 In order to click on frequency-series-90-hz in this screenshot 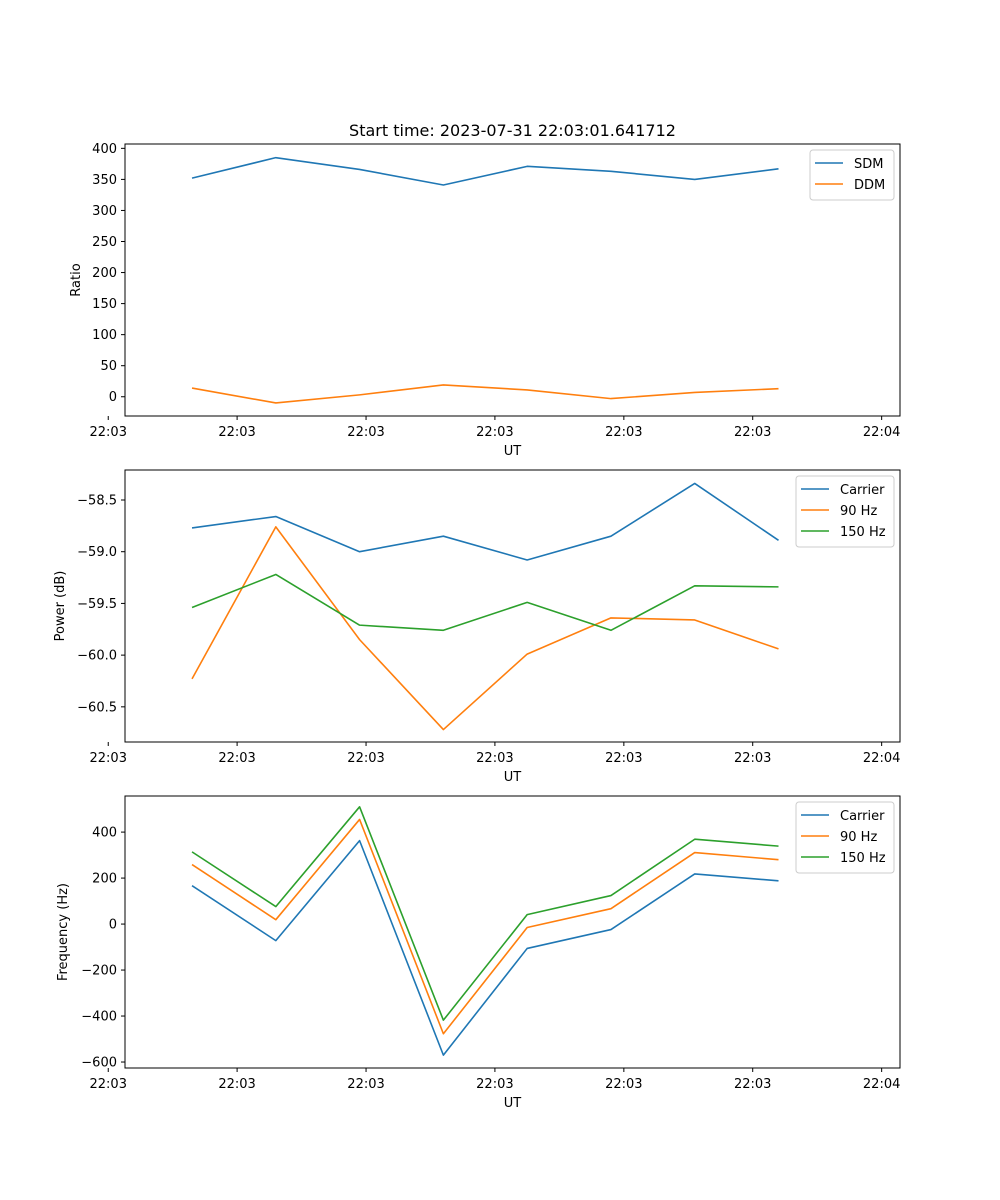, I will do `click(485, 926)`.